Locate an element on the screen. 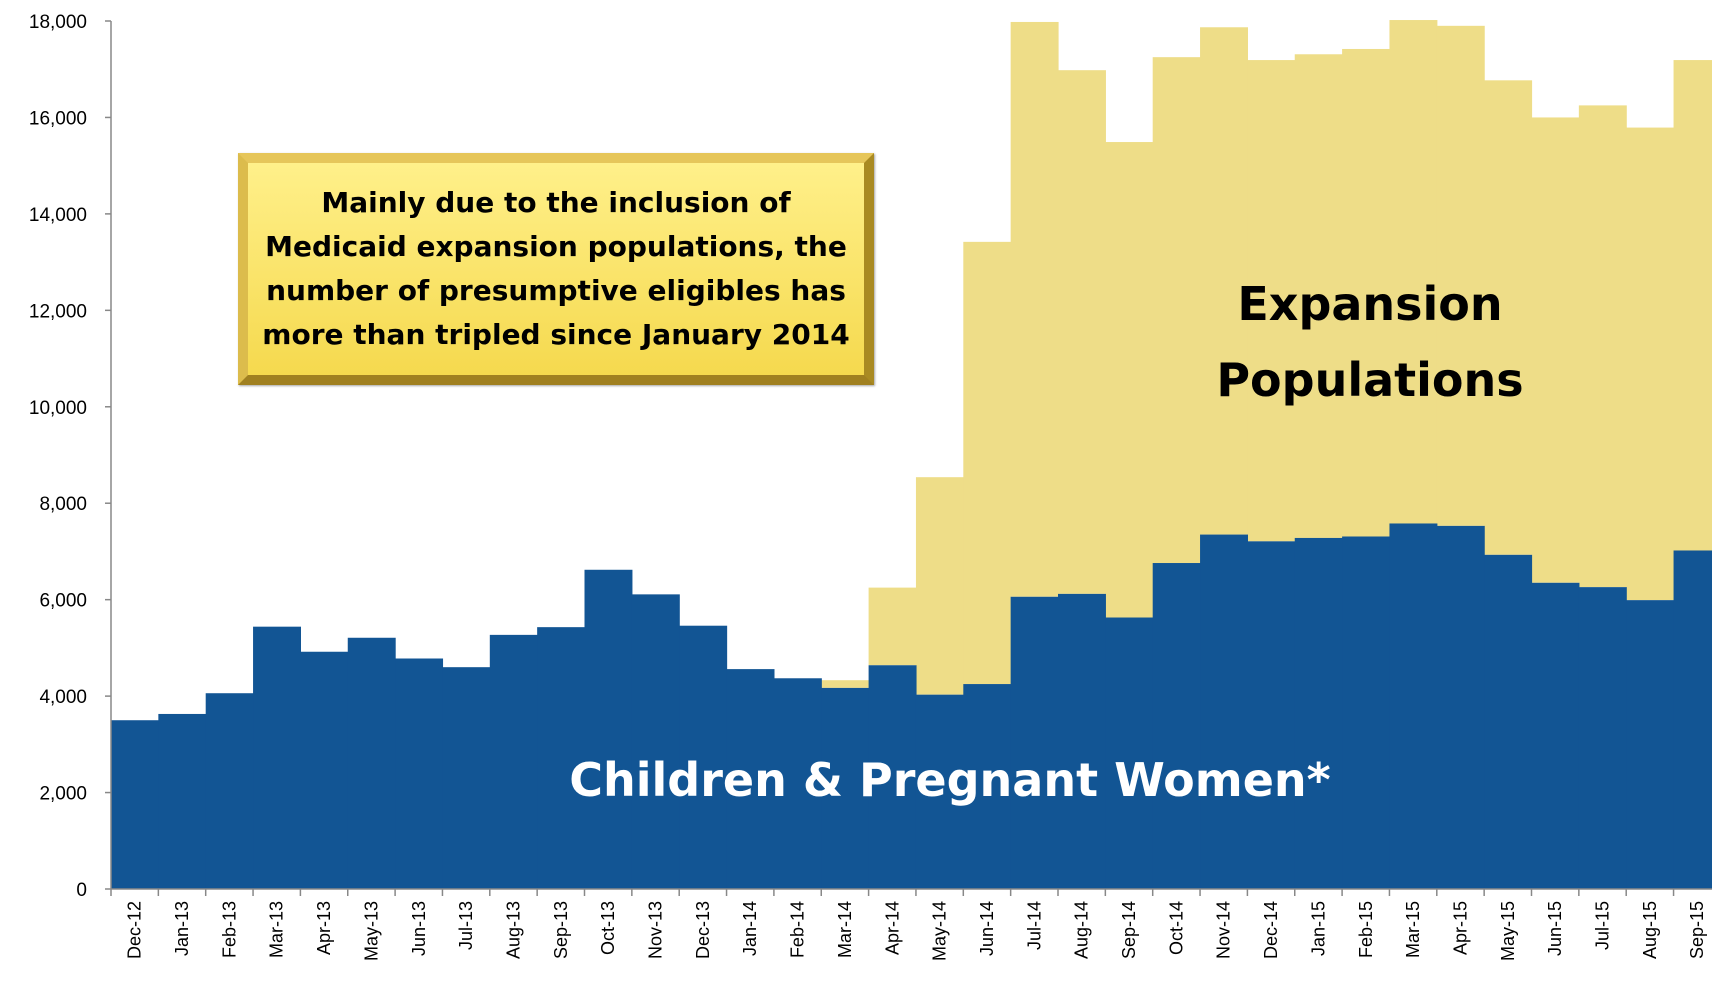 This screenshot has height=986, width=1712. x-tick-label: Jul-15 is located at coordinates (1603, 925).